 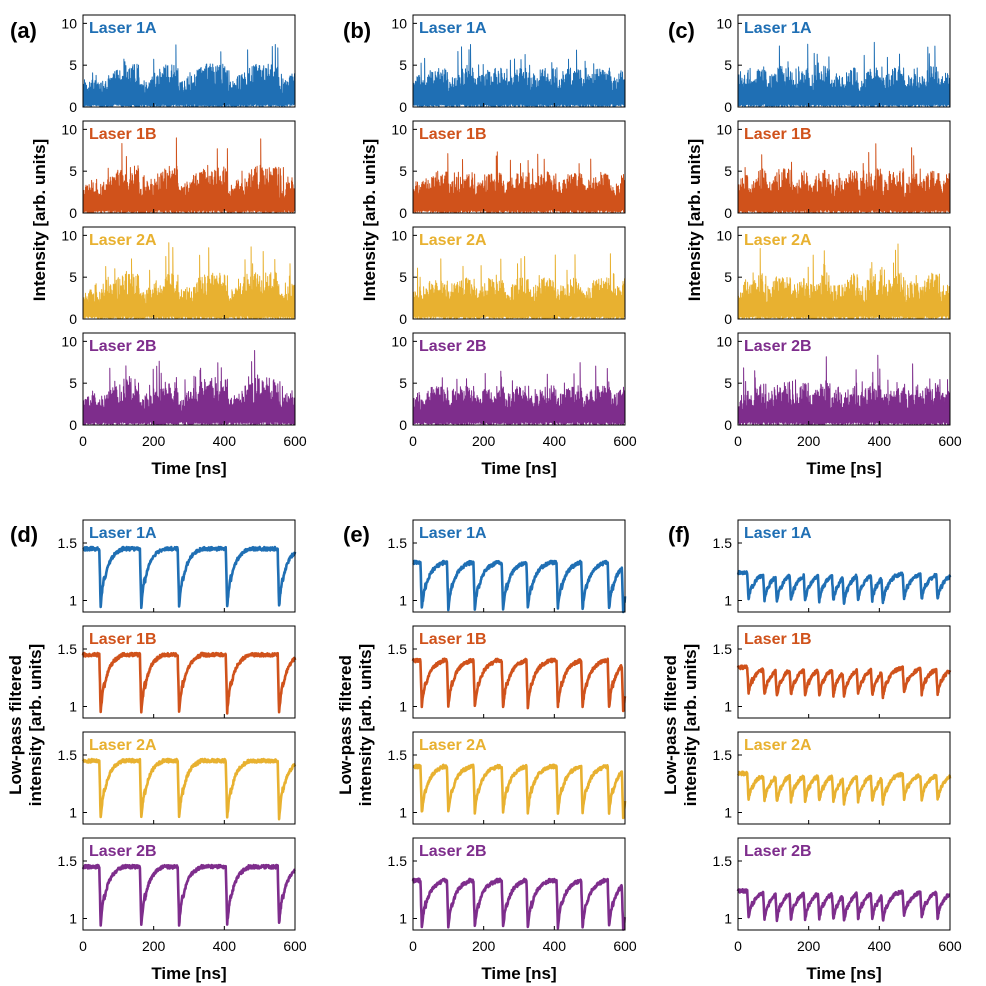 I want to click on subplot-laser-2b: 0 5 10 Laser 2B 0 200 400 600, so click(x=839, y=390).